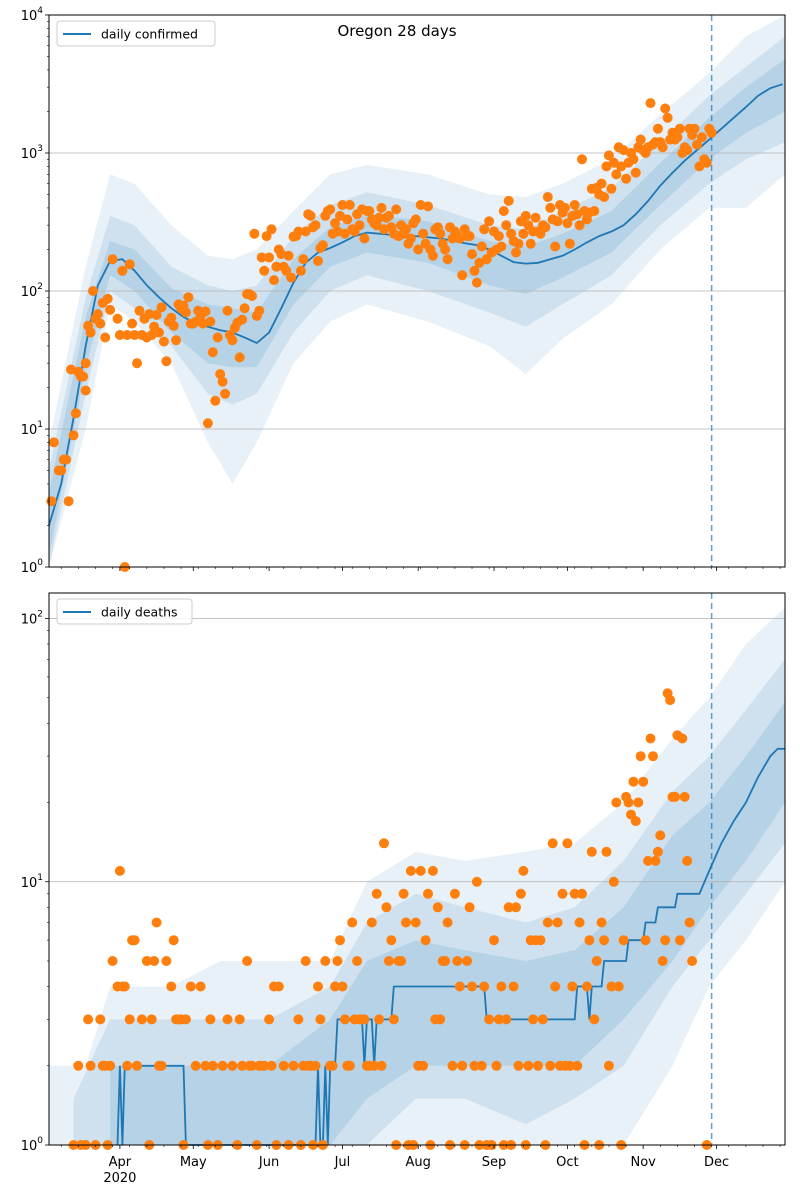 The width and height of the screenshot is (800, 1200). Describe the element at coordinates (40, 287) in the screenshot. I see `y-tick-exponent: 2` at that location.